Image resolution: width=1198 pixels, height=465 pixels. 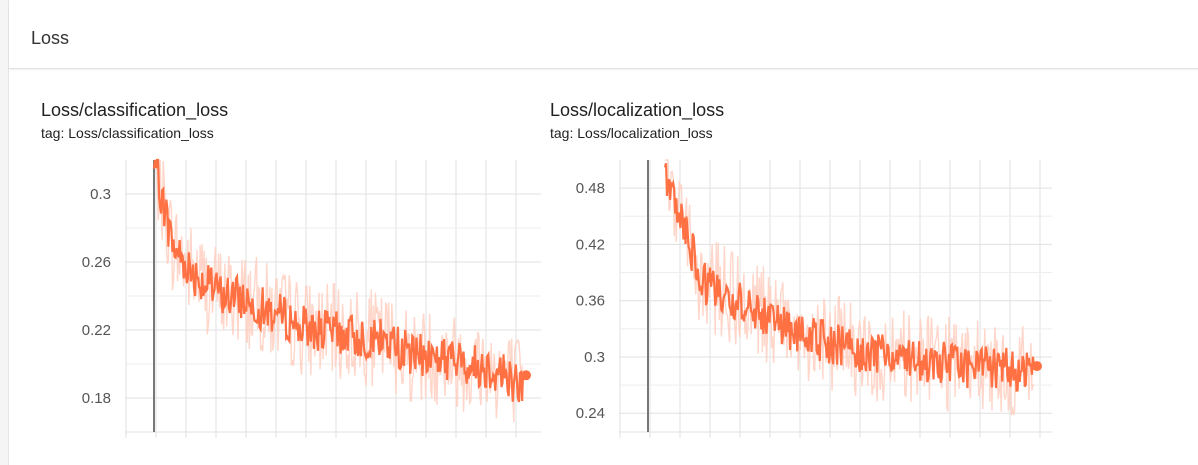 What do you see at coordinates (96, 262) in the screenshot?
I see `y-tick-label: 0.26` at bounding box center [96, 262].